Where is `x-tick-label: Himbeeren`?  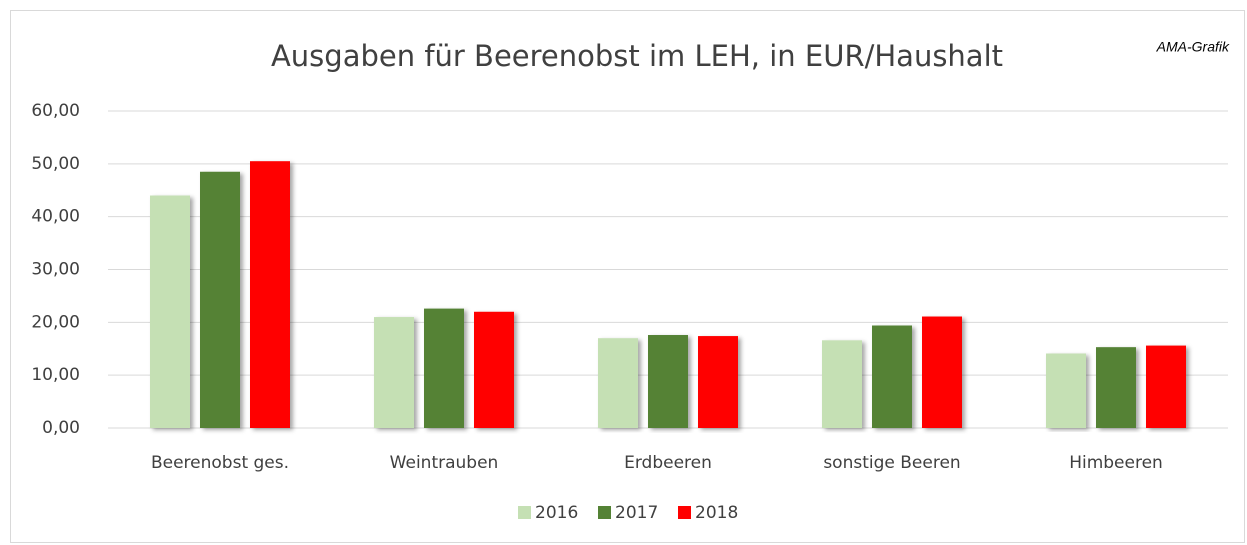 x-tick-label: Himbeeren is located at coordinates (1116, 463).